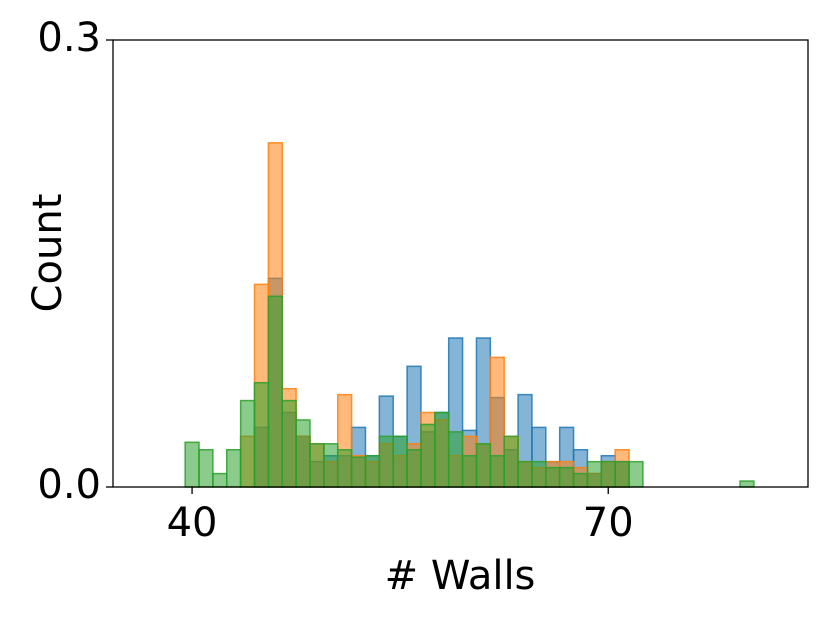  What do you see at coordinates (48, 253) in the screenshot?
I see `y-axis-label: Count` at bounding box center [48, 253].